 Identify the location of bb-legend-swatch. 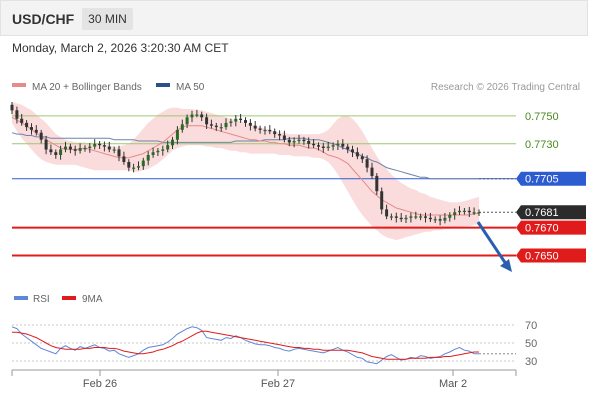
(19, 85).